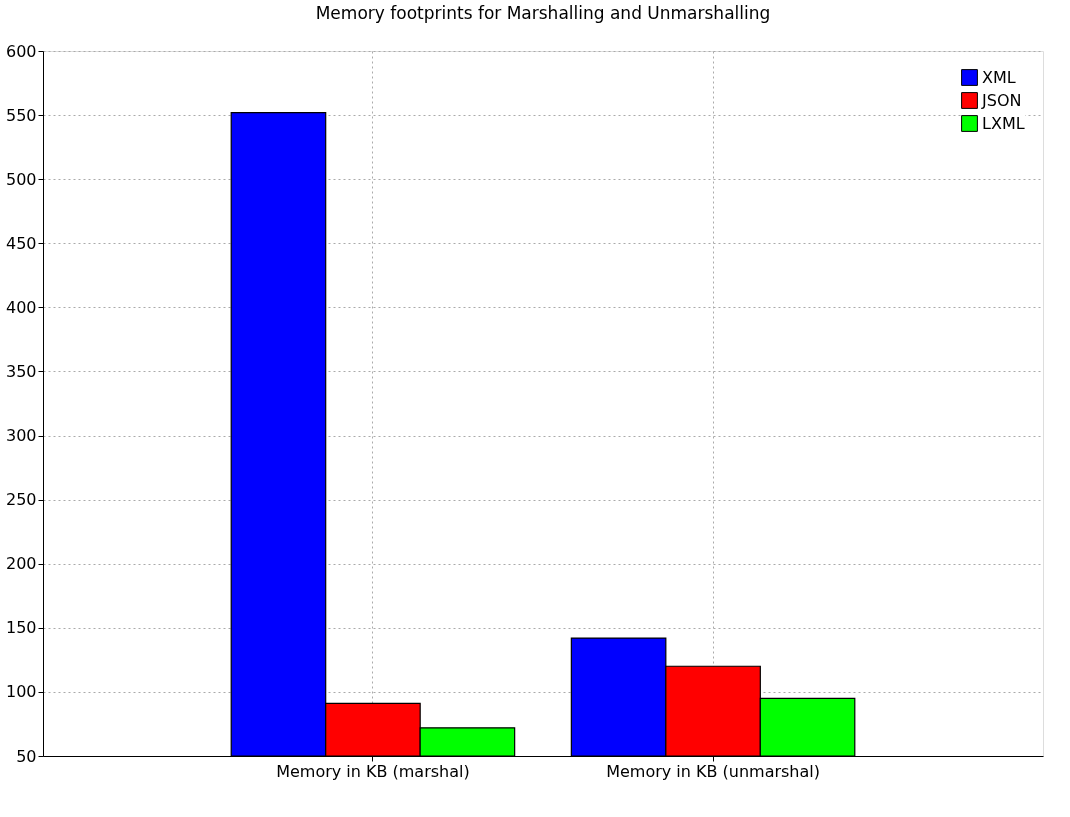 The image size is (1070, 817). Describe the element at coordinates (21, 436) in the screenshot. I see `y-tick-label: 300` at that location.